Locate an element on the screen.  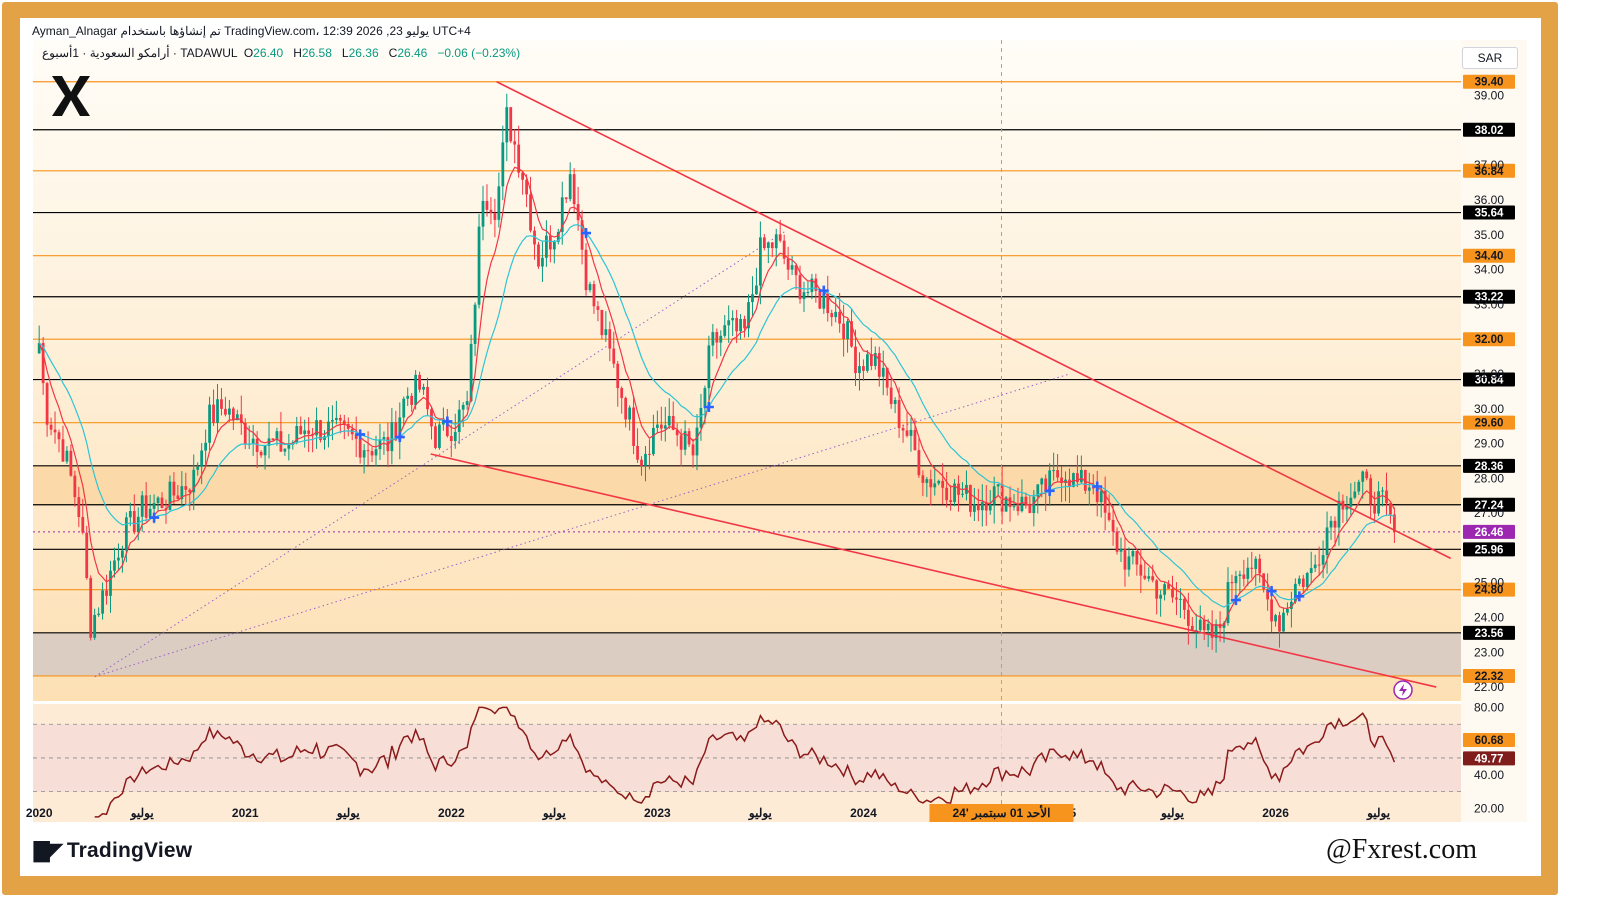
time-tick-1: يوليو is located at coordinates (142, 813).